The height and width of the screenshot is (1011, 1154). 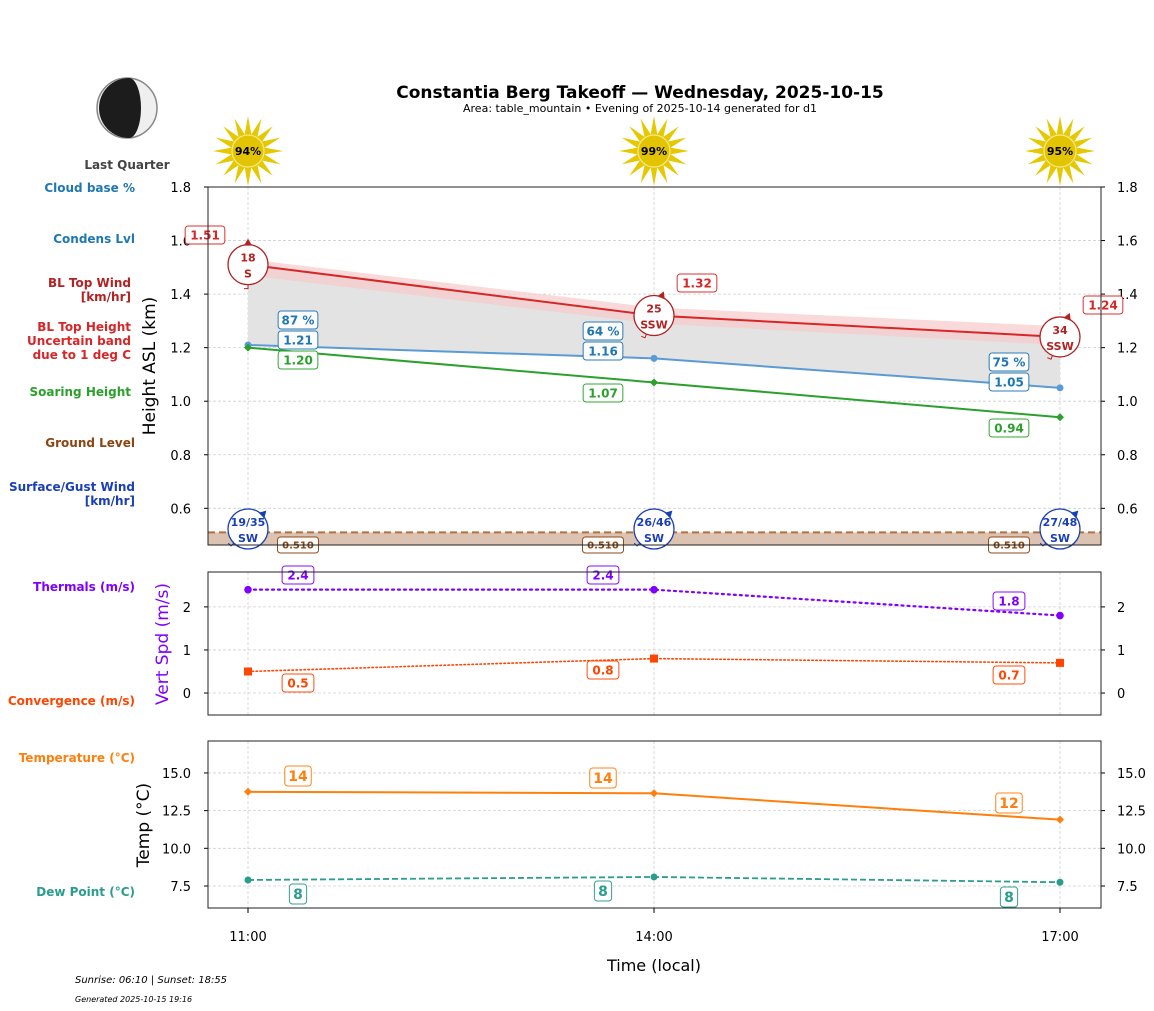 I want to click on vertspeed-ytick-right: 0, so click(x=1121, y=694).